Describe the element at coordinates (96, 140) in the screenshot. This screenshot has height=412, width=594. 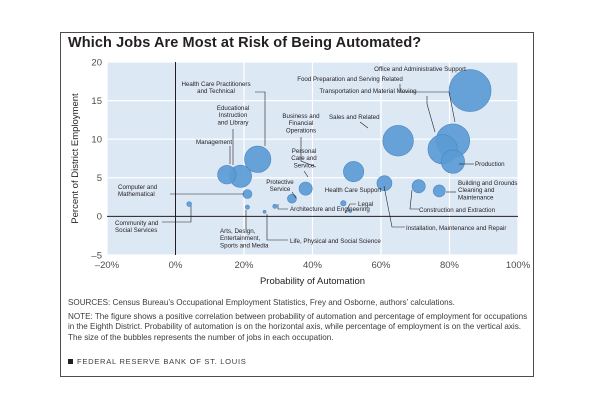
I see `y-tick-label: 10` at that location.